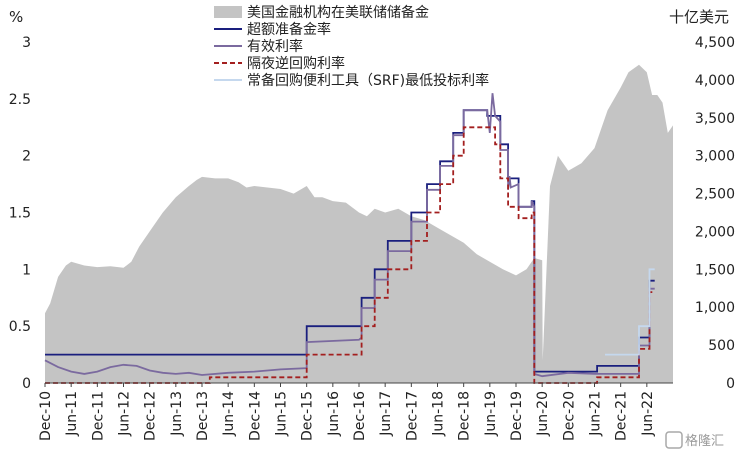 The width and height of the screenshot is (743, 462). I want to click on x-tick-label: Dec-11, so click(98, 416).